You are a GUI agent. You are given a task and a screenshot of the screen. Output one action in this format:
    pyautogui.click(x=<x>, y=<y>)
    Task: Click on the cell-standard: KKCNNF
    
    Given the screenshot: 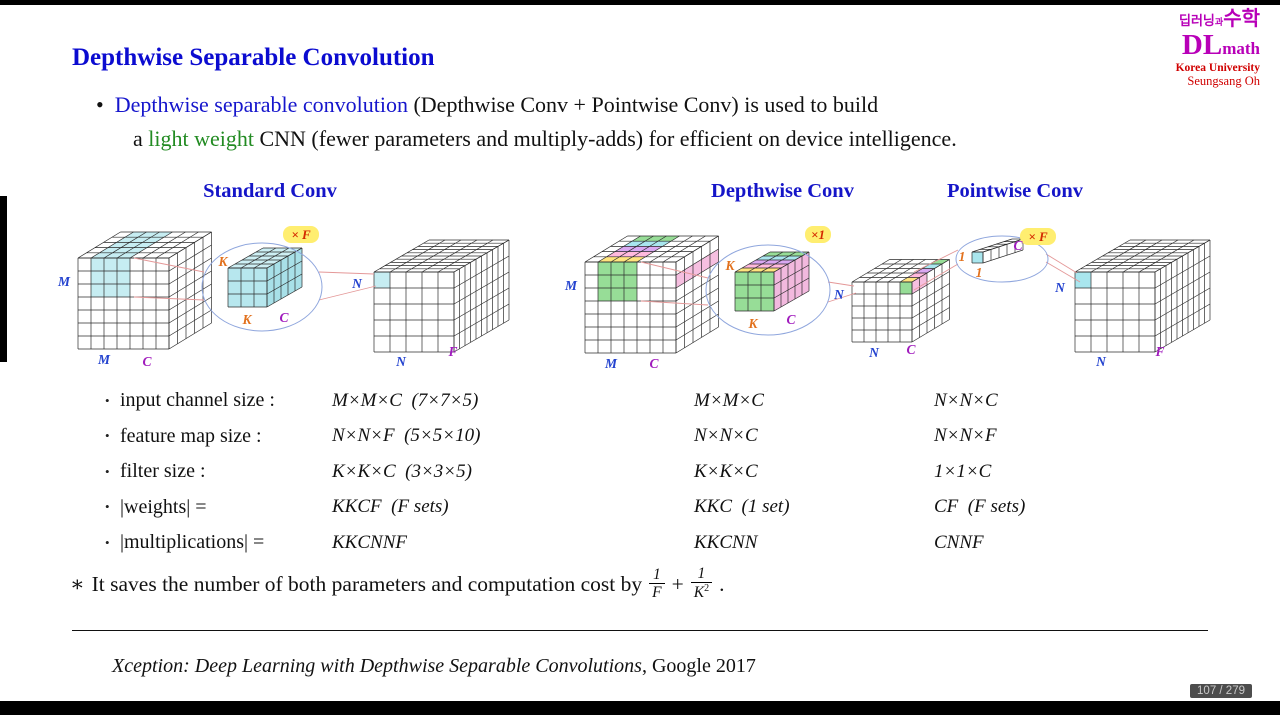 What is the action you would take?
    pyautogui.click(x=369, y=542)
    